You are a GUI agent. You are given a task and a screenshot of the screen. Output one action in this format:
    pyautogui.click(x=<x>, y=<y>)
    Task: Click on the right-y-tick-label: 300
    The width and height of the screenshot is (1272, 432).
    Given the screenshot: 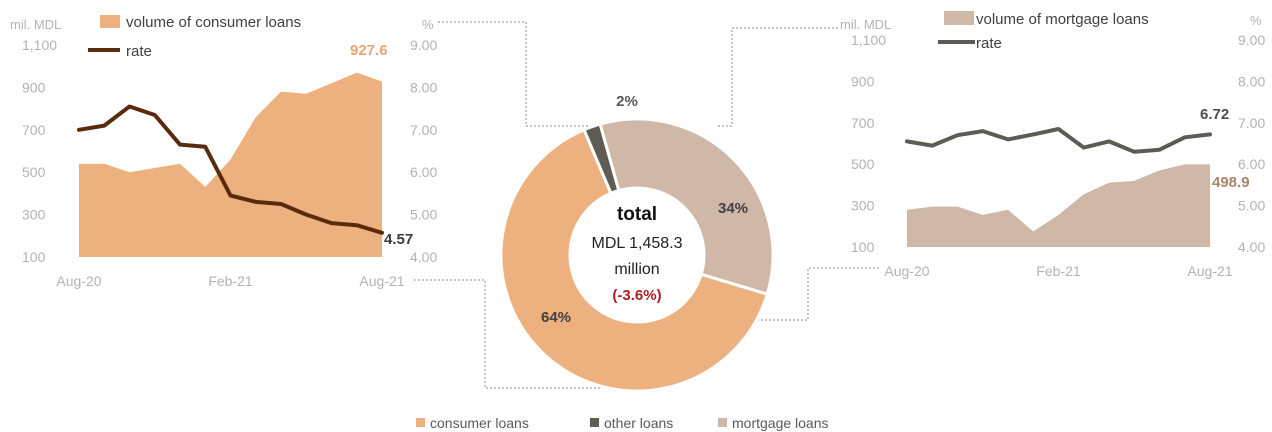 What is the action you would take?
    pyautogui.click(x=863, y=206)
    